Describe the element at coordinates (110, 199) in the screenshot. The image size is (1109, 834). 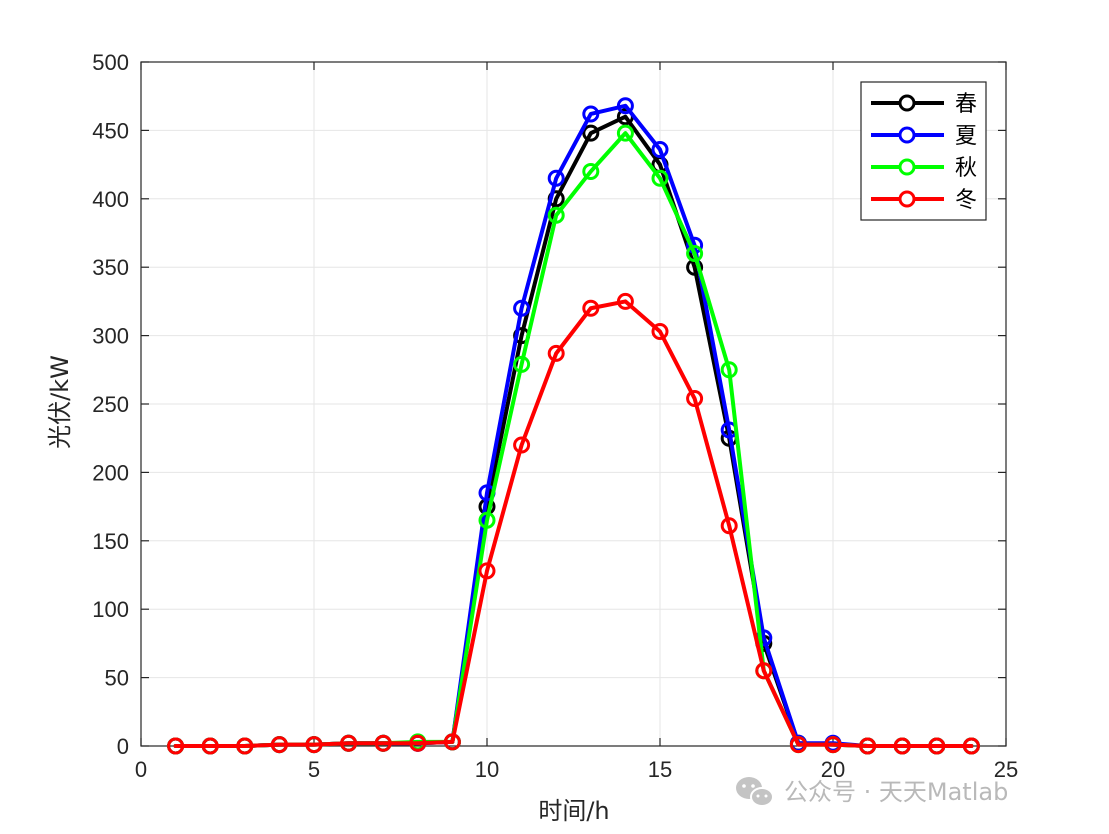
I see `y-tick-label: 400` at that location.